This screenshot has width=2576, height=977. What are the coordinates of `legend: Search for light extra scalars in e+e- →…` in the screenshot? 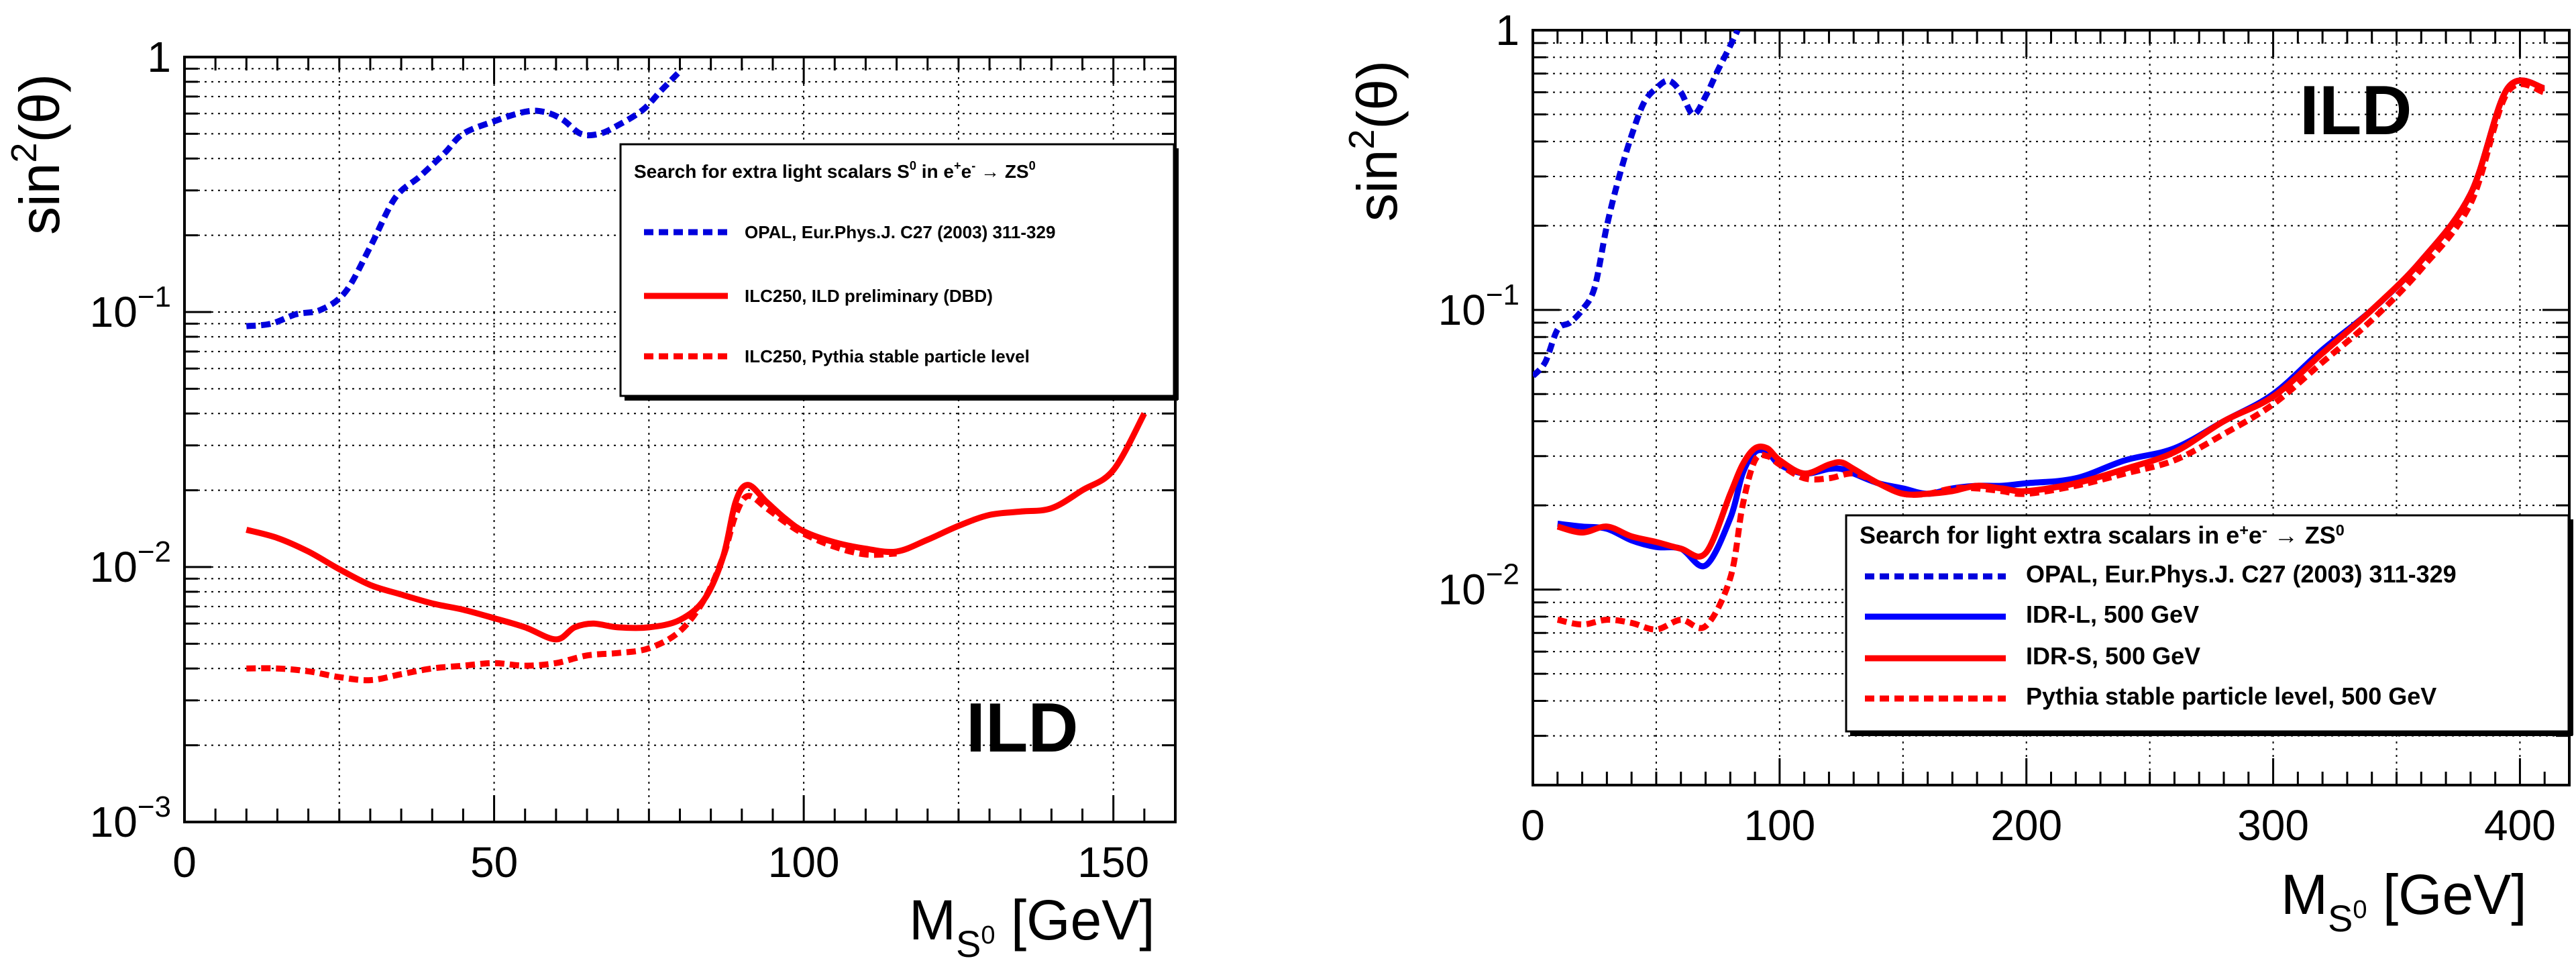 It's located at (2209, 625).